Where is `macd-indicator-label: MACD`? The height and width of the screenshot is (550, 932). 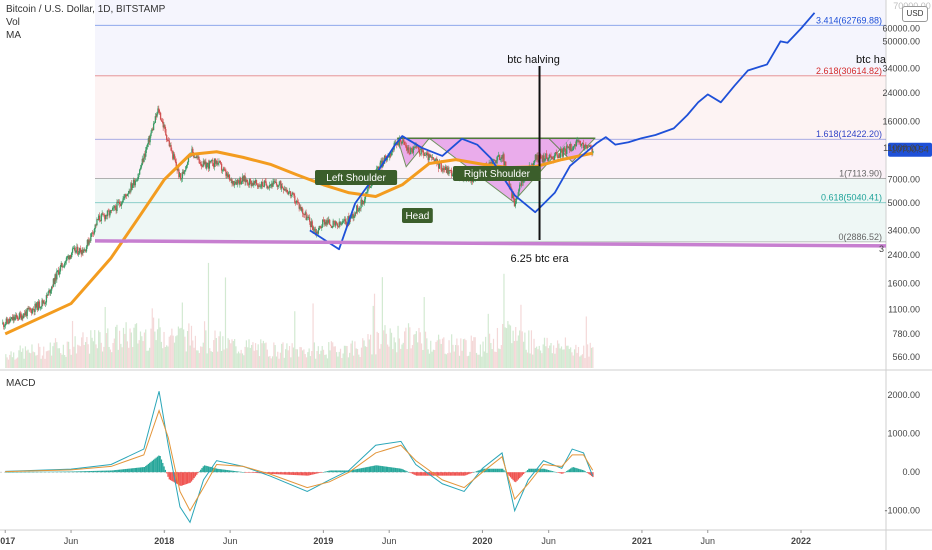 macd-indicator-label: MACD is located at coordinates (21, 383).